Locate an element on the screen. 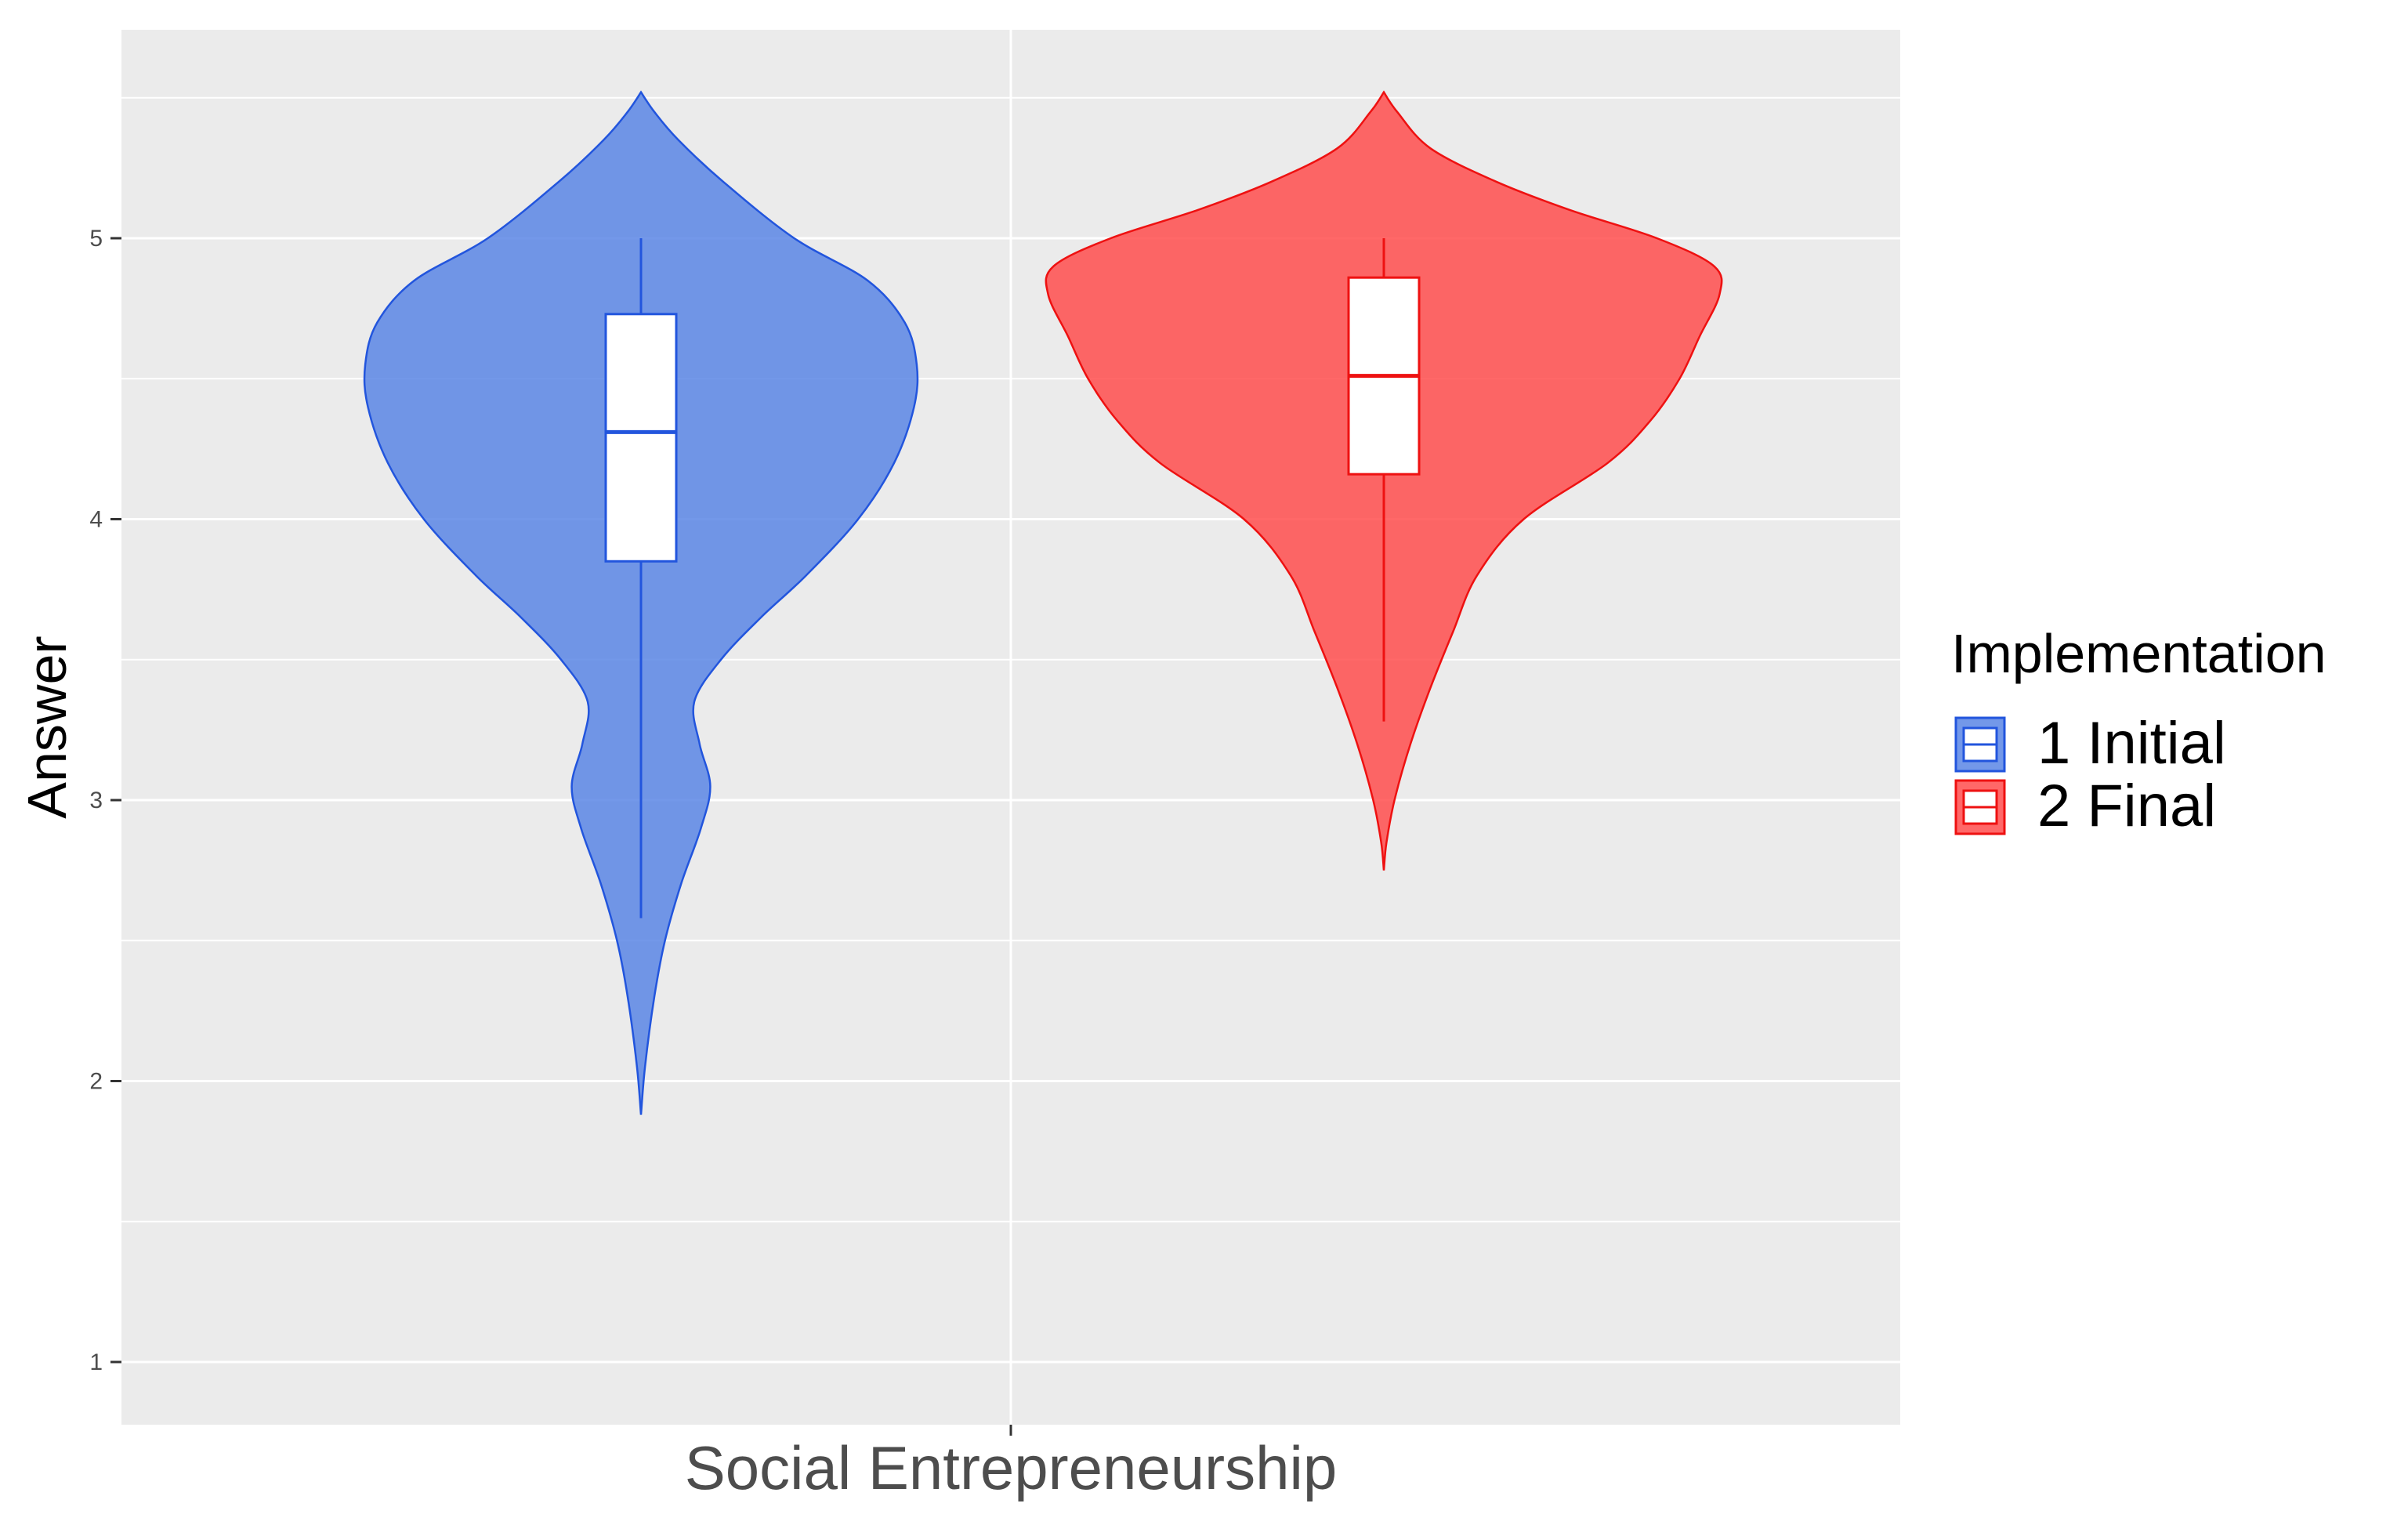 The image size is (2408, 1525). x-axis: Social Entrepreneurship is located at coordinates (1011, 1463).